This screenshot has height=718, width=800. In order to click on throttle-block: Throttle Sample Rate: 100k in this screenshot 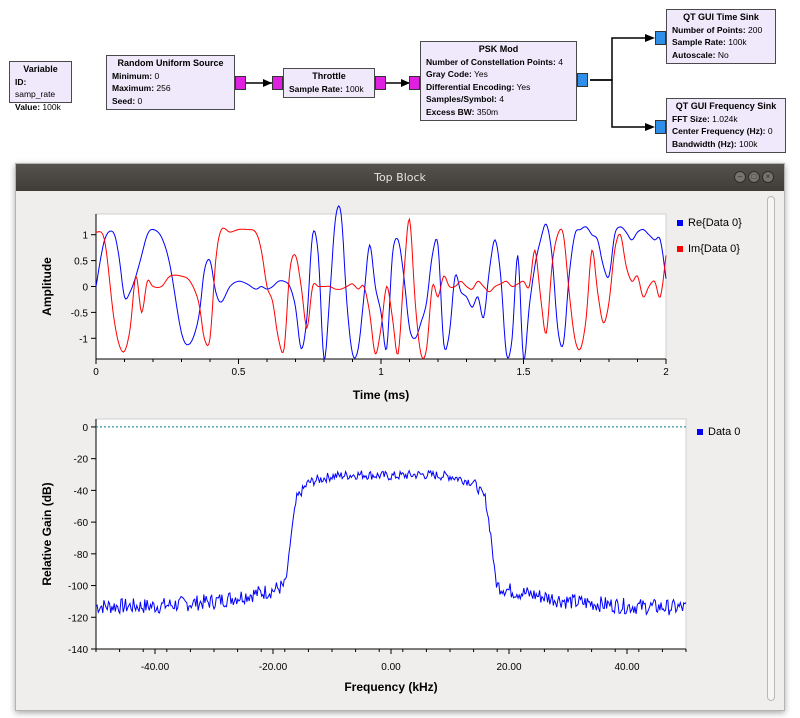, I will do `click(329, 83)`.